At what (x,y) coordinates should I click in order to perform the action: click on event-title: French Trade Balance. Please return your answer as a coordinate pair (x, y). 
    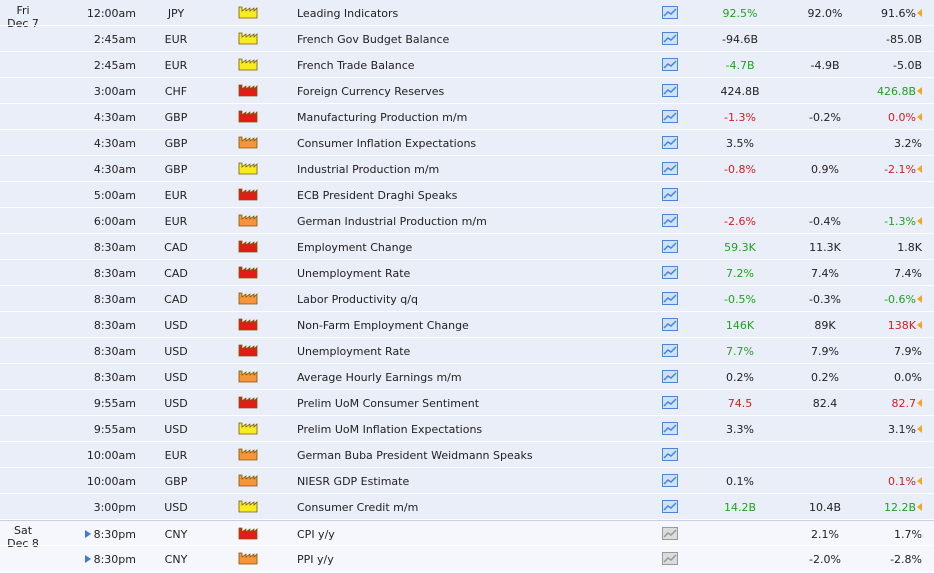
    Looking at the image, I should click on (356, 65).